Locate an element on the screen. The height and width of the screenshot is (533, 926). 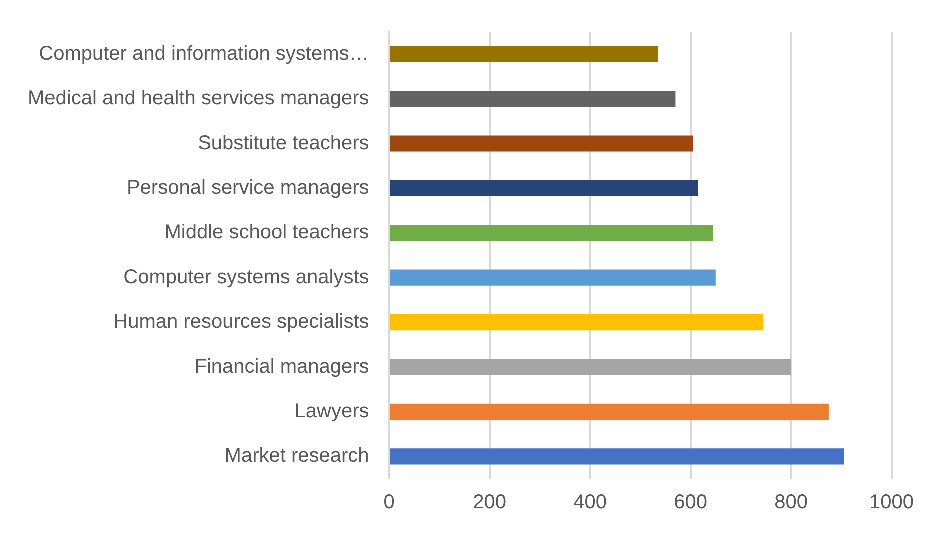
y-tick-label: Human resources specialists is located at coordinates (242, 322).